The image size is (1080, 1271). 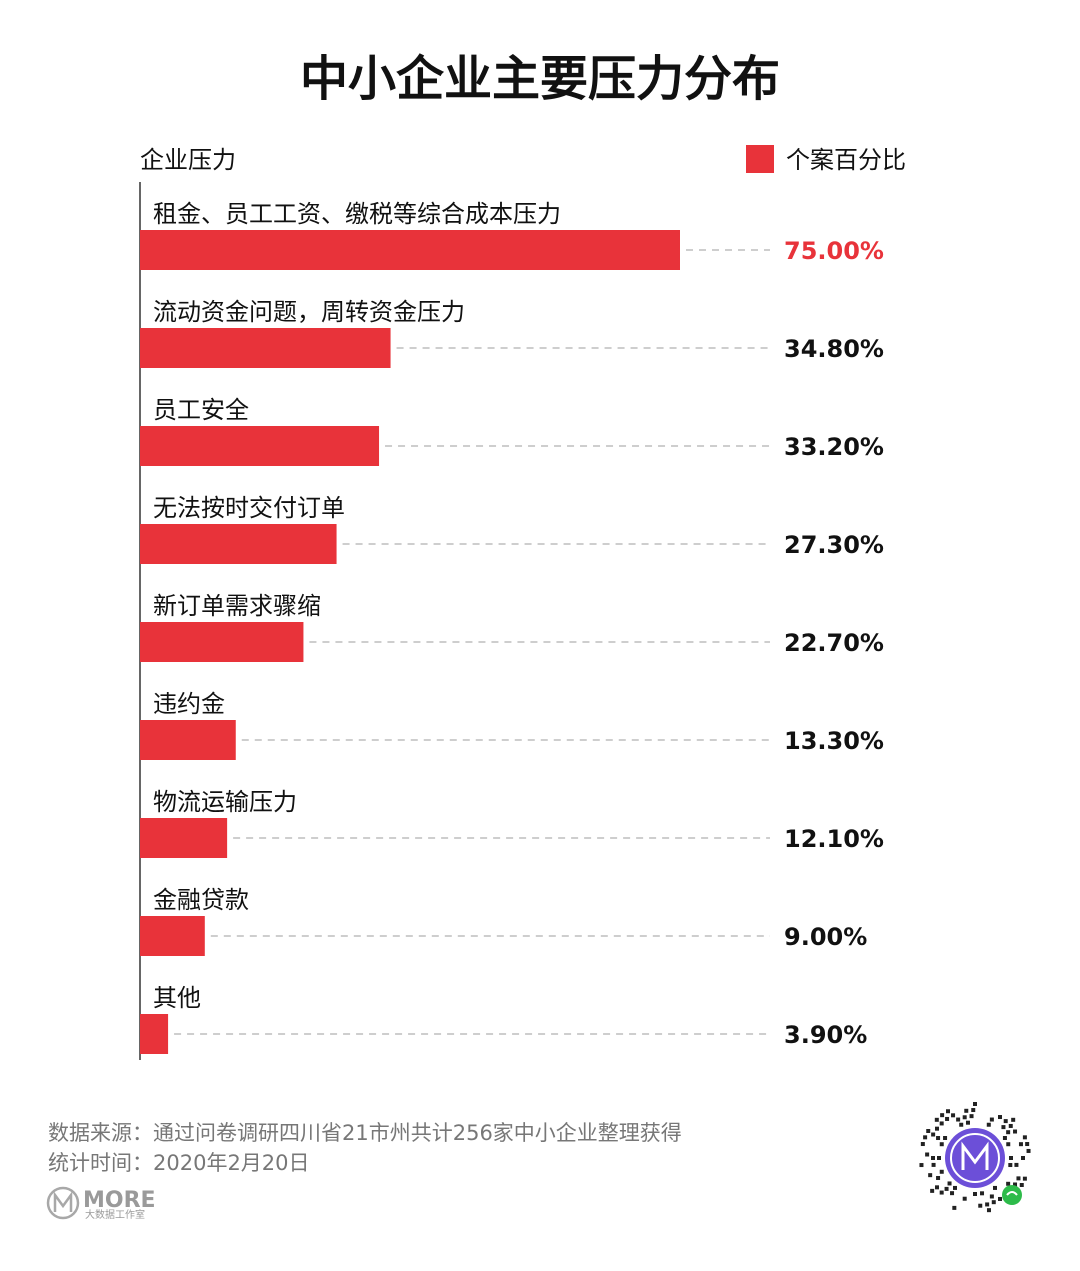 I want to click on legend-swatch, so click(x=760, y=159).